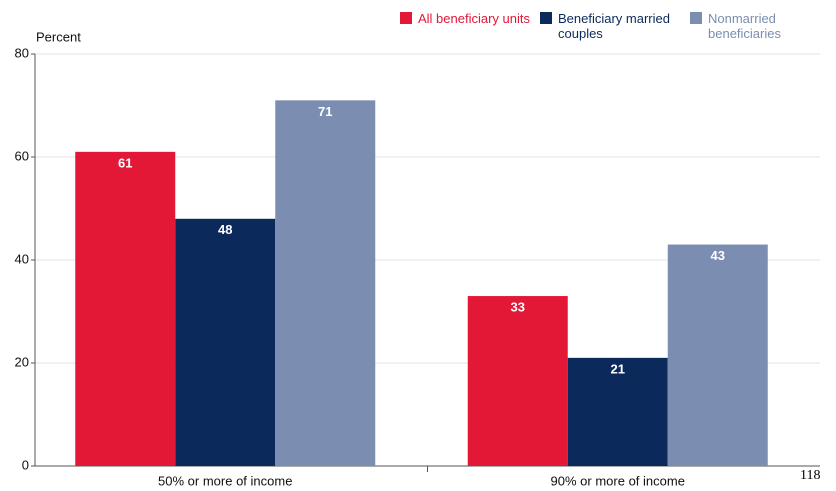 The image size is (836, 491). I want to click on y-tick-label: 60, so click(22, 155).